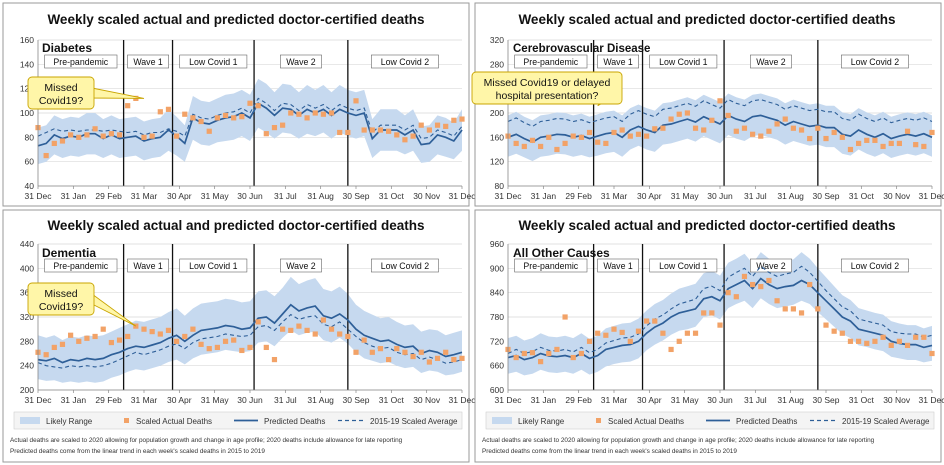 Image resolution: width=944 pixels, height=465 pixels. I want to click on x-tick-label: 31 Jan, so click(544, 196).